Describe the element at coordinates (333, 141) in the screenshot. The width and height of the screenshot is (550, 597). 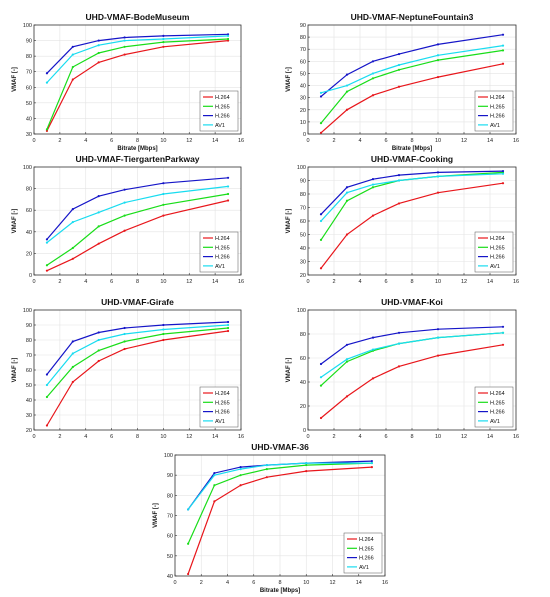
I see `x-tick-label: 2` at that location.